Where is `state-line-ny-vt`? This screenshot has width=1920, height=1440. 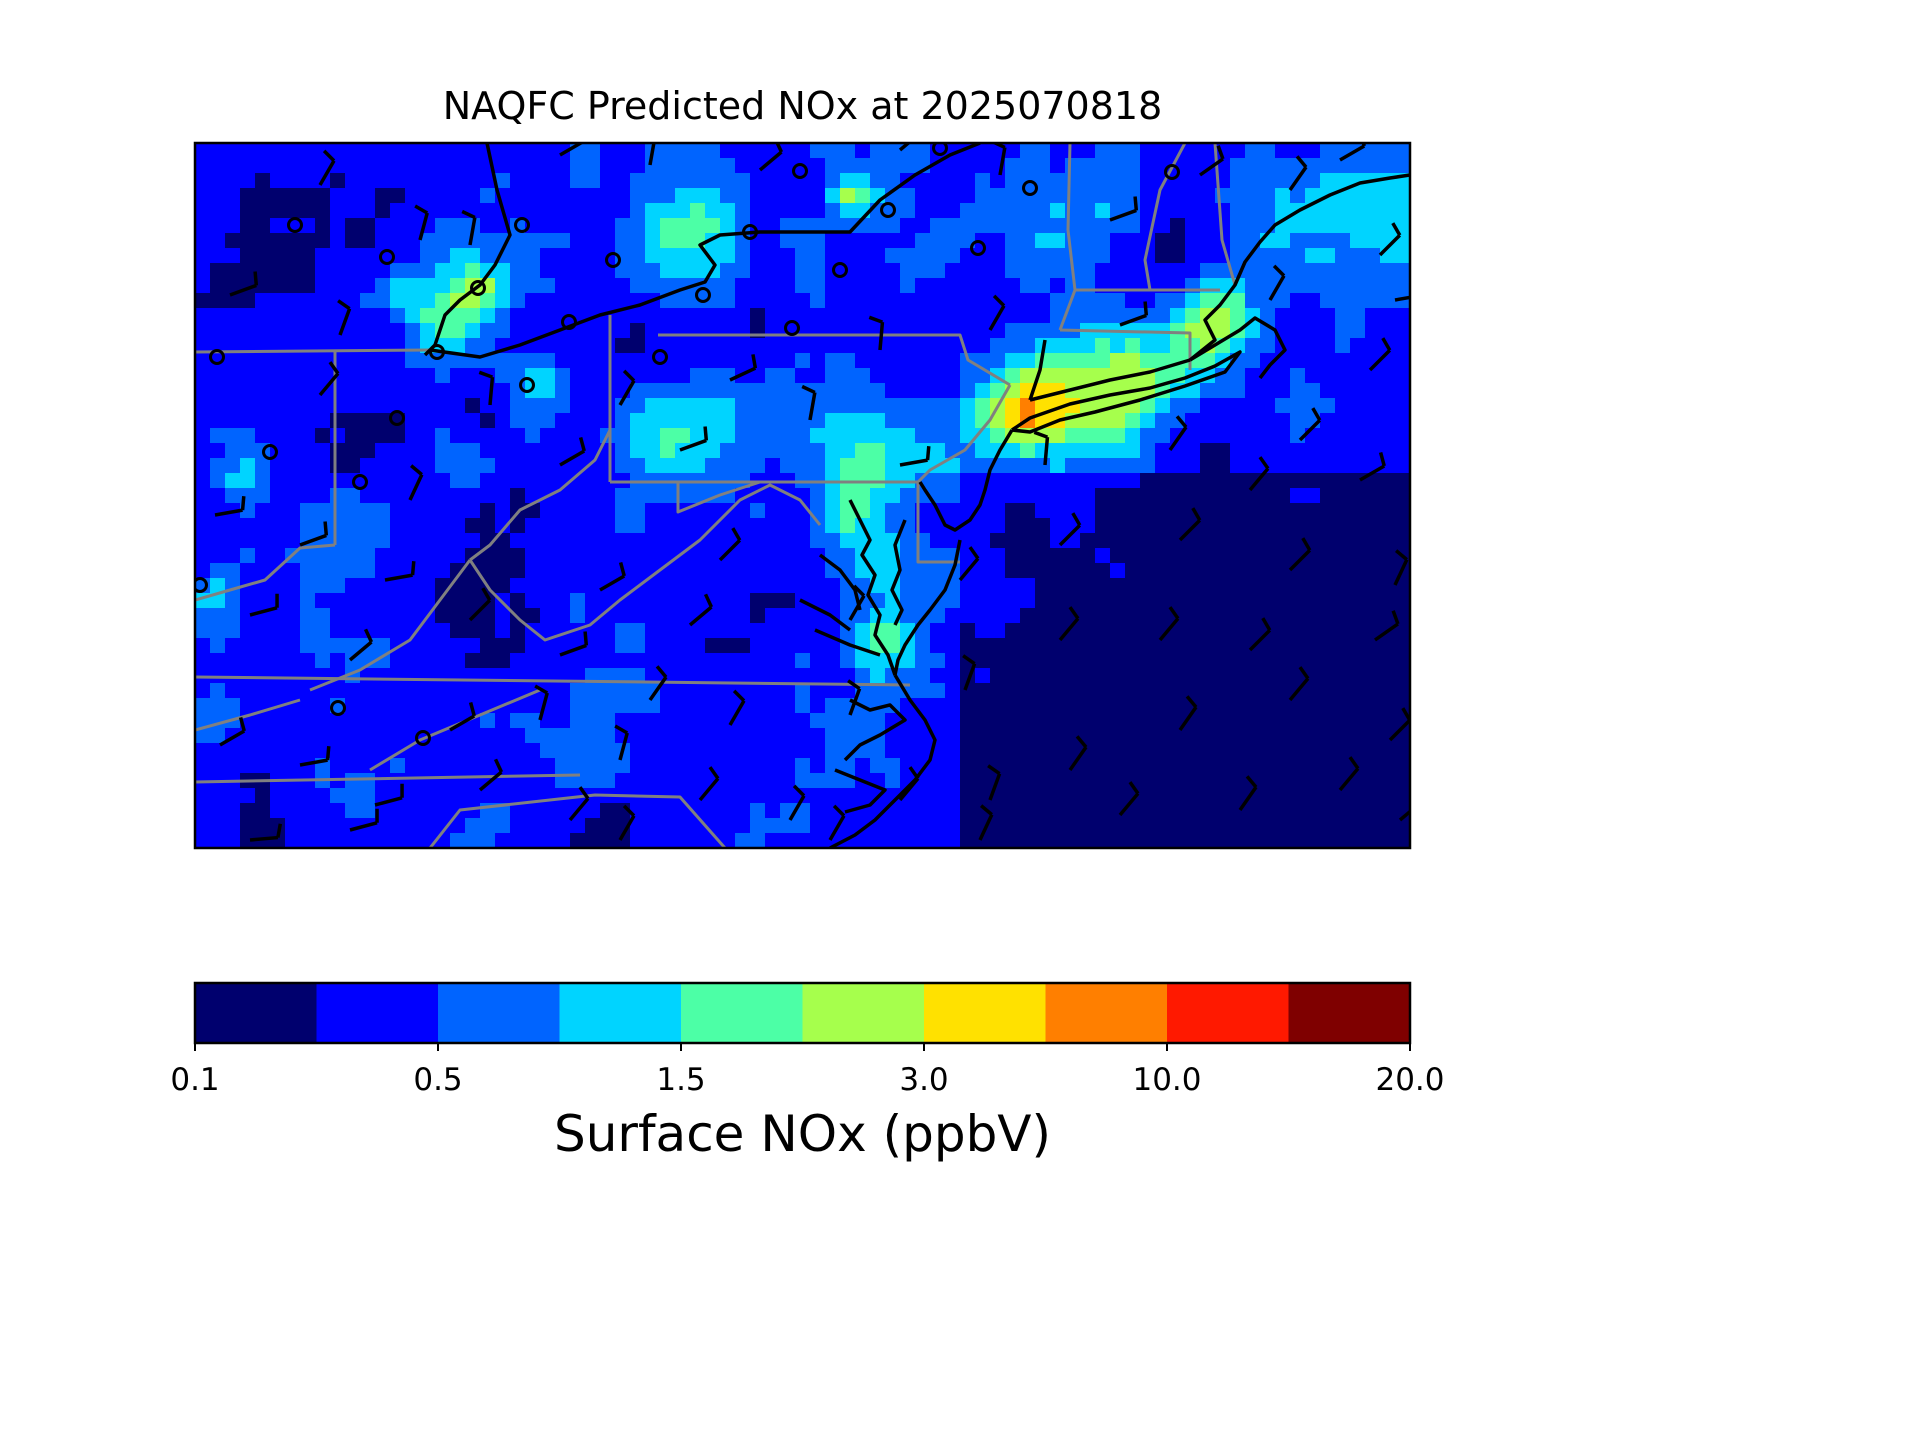
state-line-ny-vt is located at coordinates (1125, 349).